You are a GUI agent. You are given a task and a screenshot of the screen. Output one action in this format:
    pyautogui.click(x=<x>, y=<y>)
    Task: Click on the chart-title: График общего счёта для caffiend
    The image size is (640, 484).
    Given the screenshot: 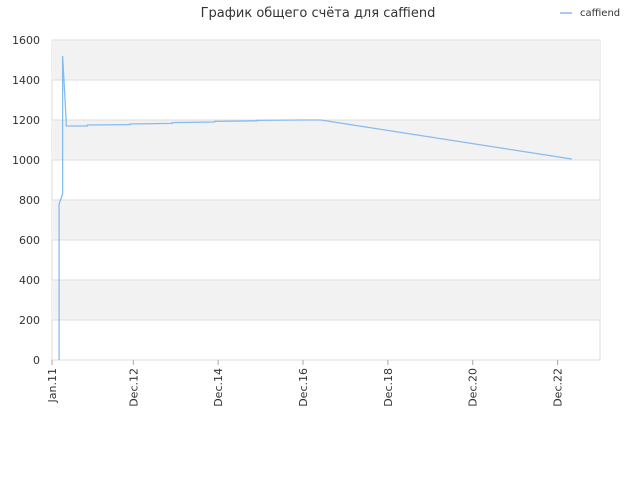 What is the action you would take?
    pyautogui.click(x=318, y=13)
    